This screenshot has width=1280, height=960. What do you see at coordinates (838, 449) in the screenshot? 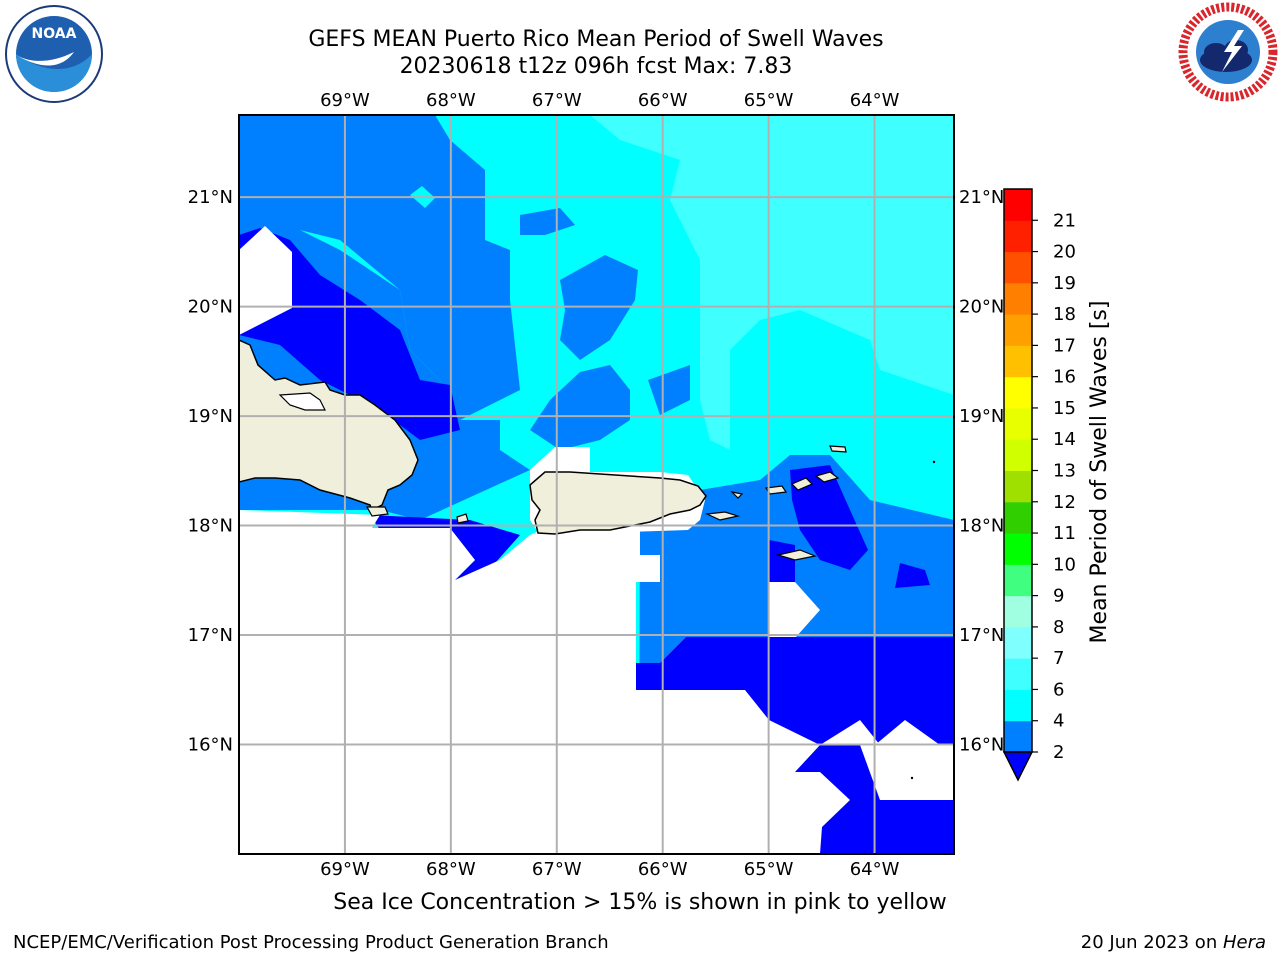
I see `anegada-island` at bounding box center [838, 449].